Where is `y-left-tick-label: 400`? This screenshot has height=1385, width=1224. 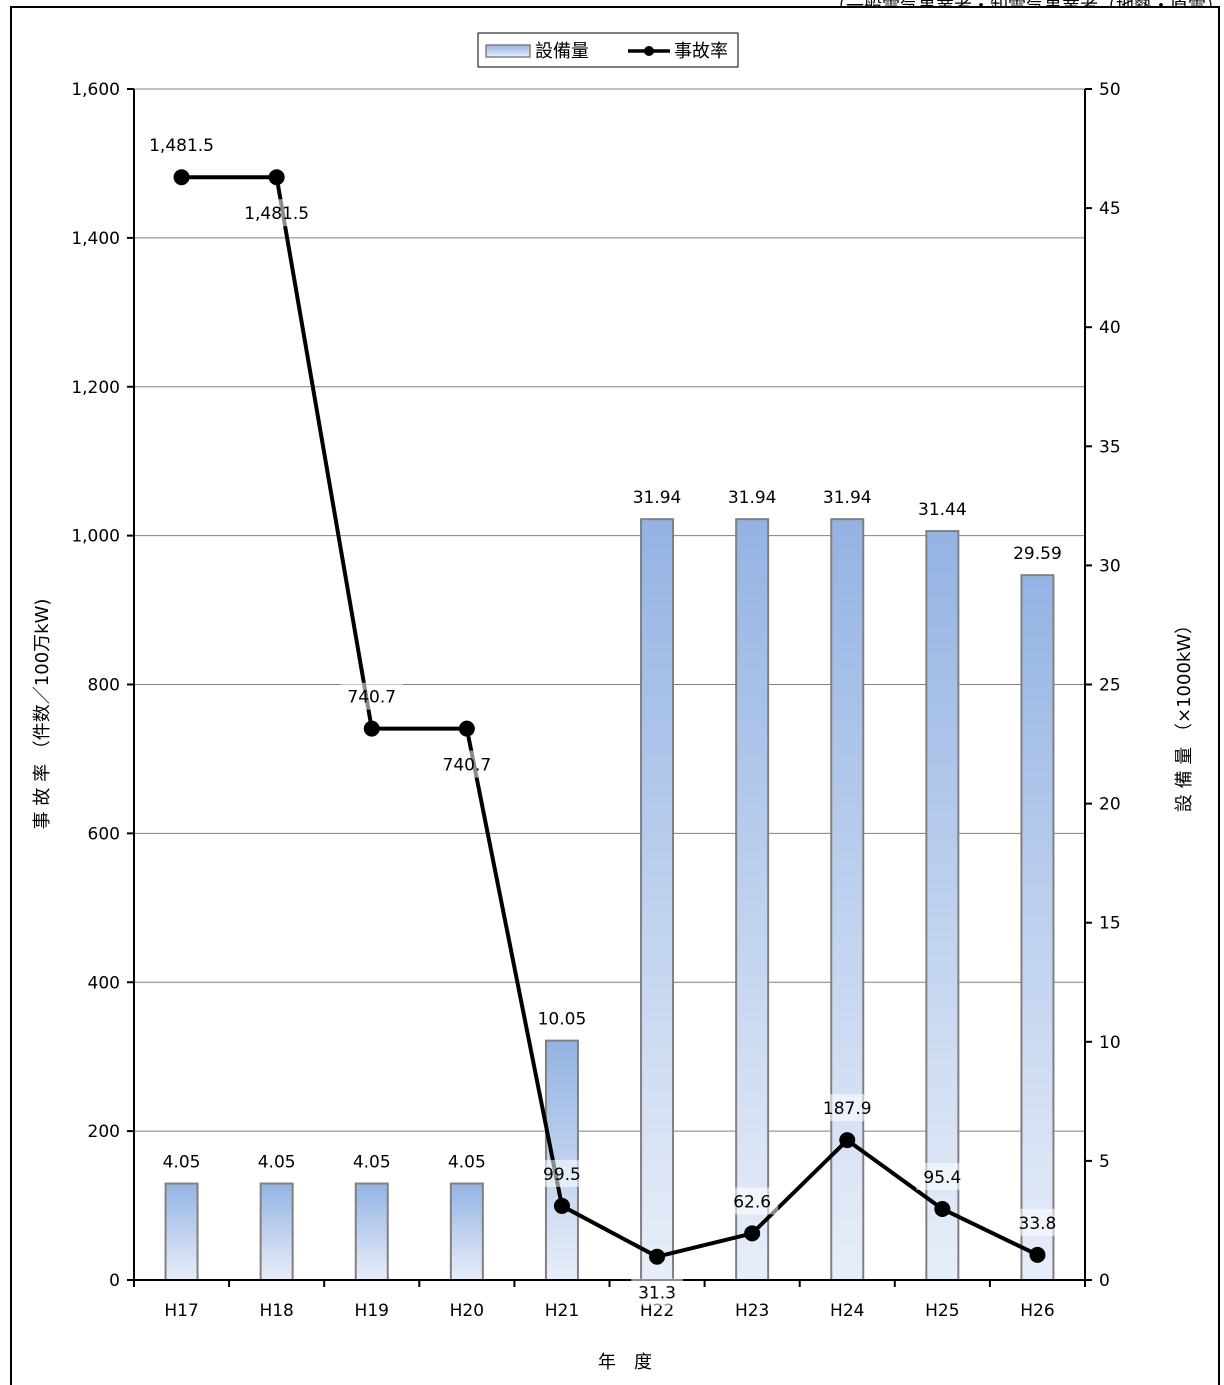
y-left-tick-label: 400 is located at coordinates (104, 983).